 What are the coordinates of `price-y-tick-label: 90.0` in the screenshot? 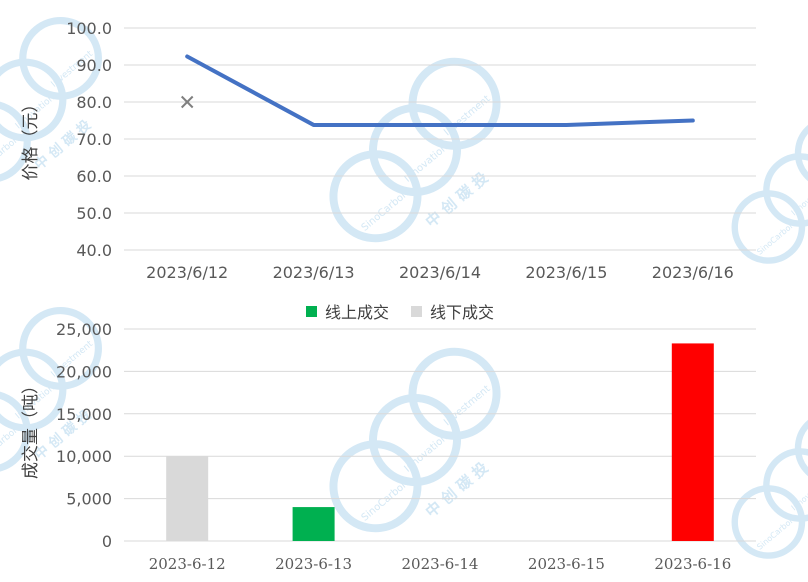 It's located at (94, 65).